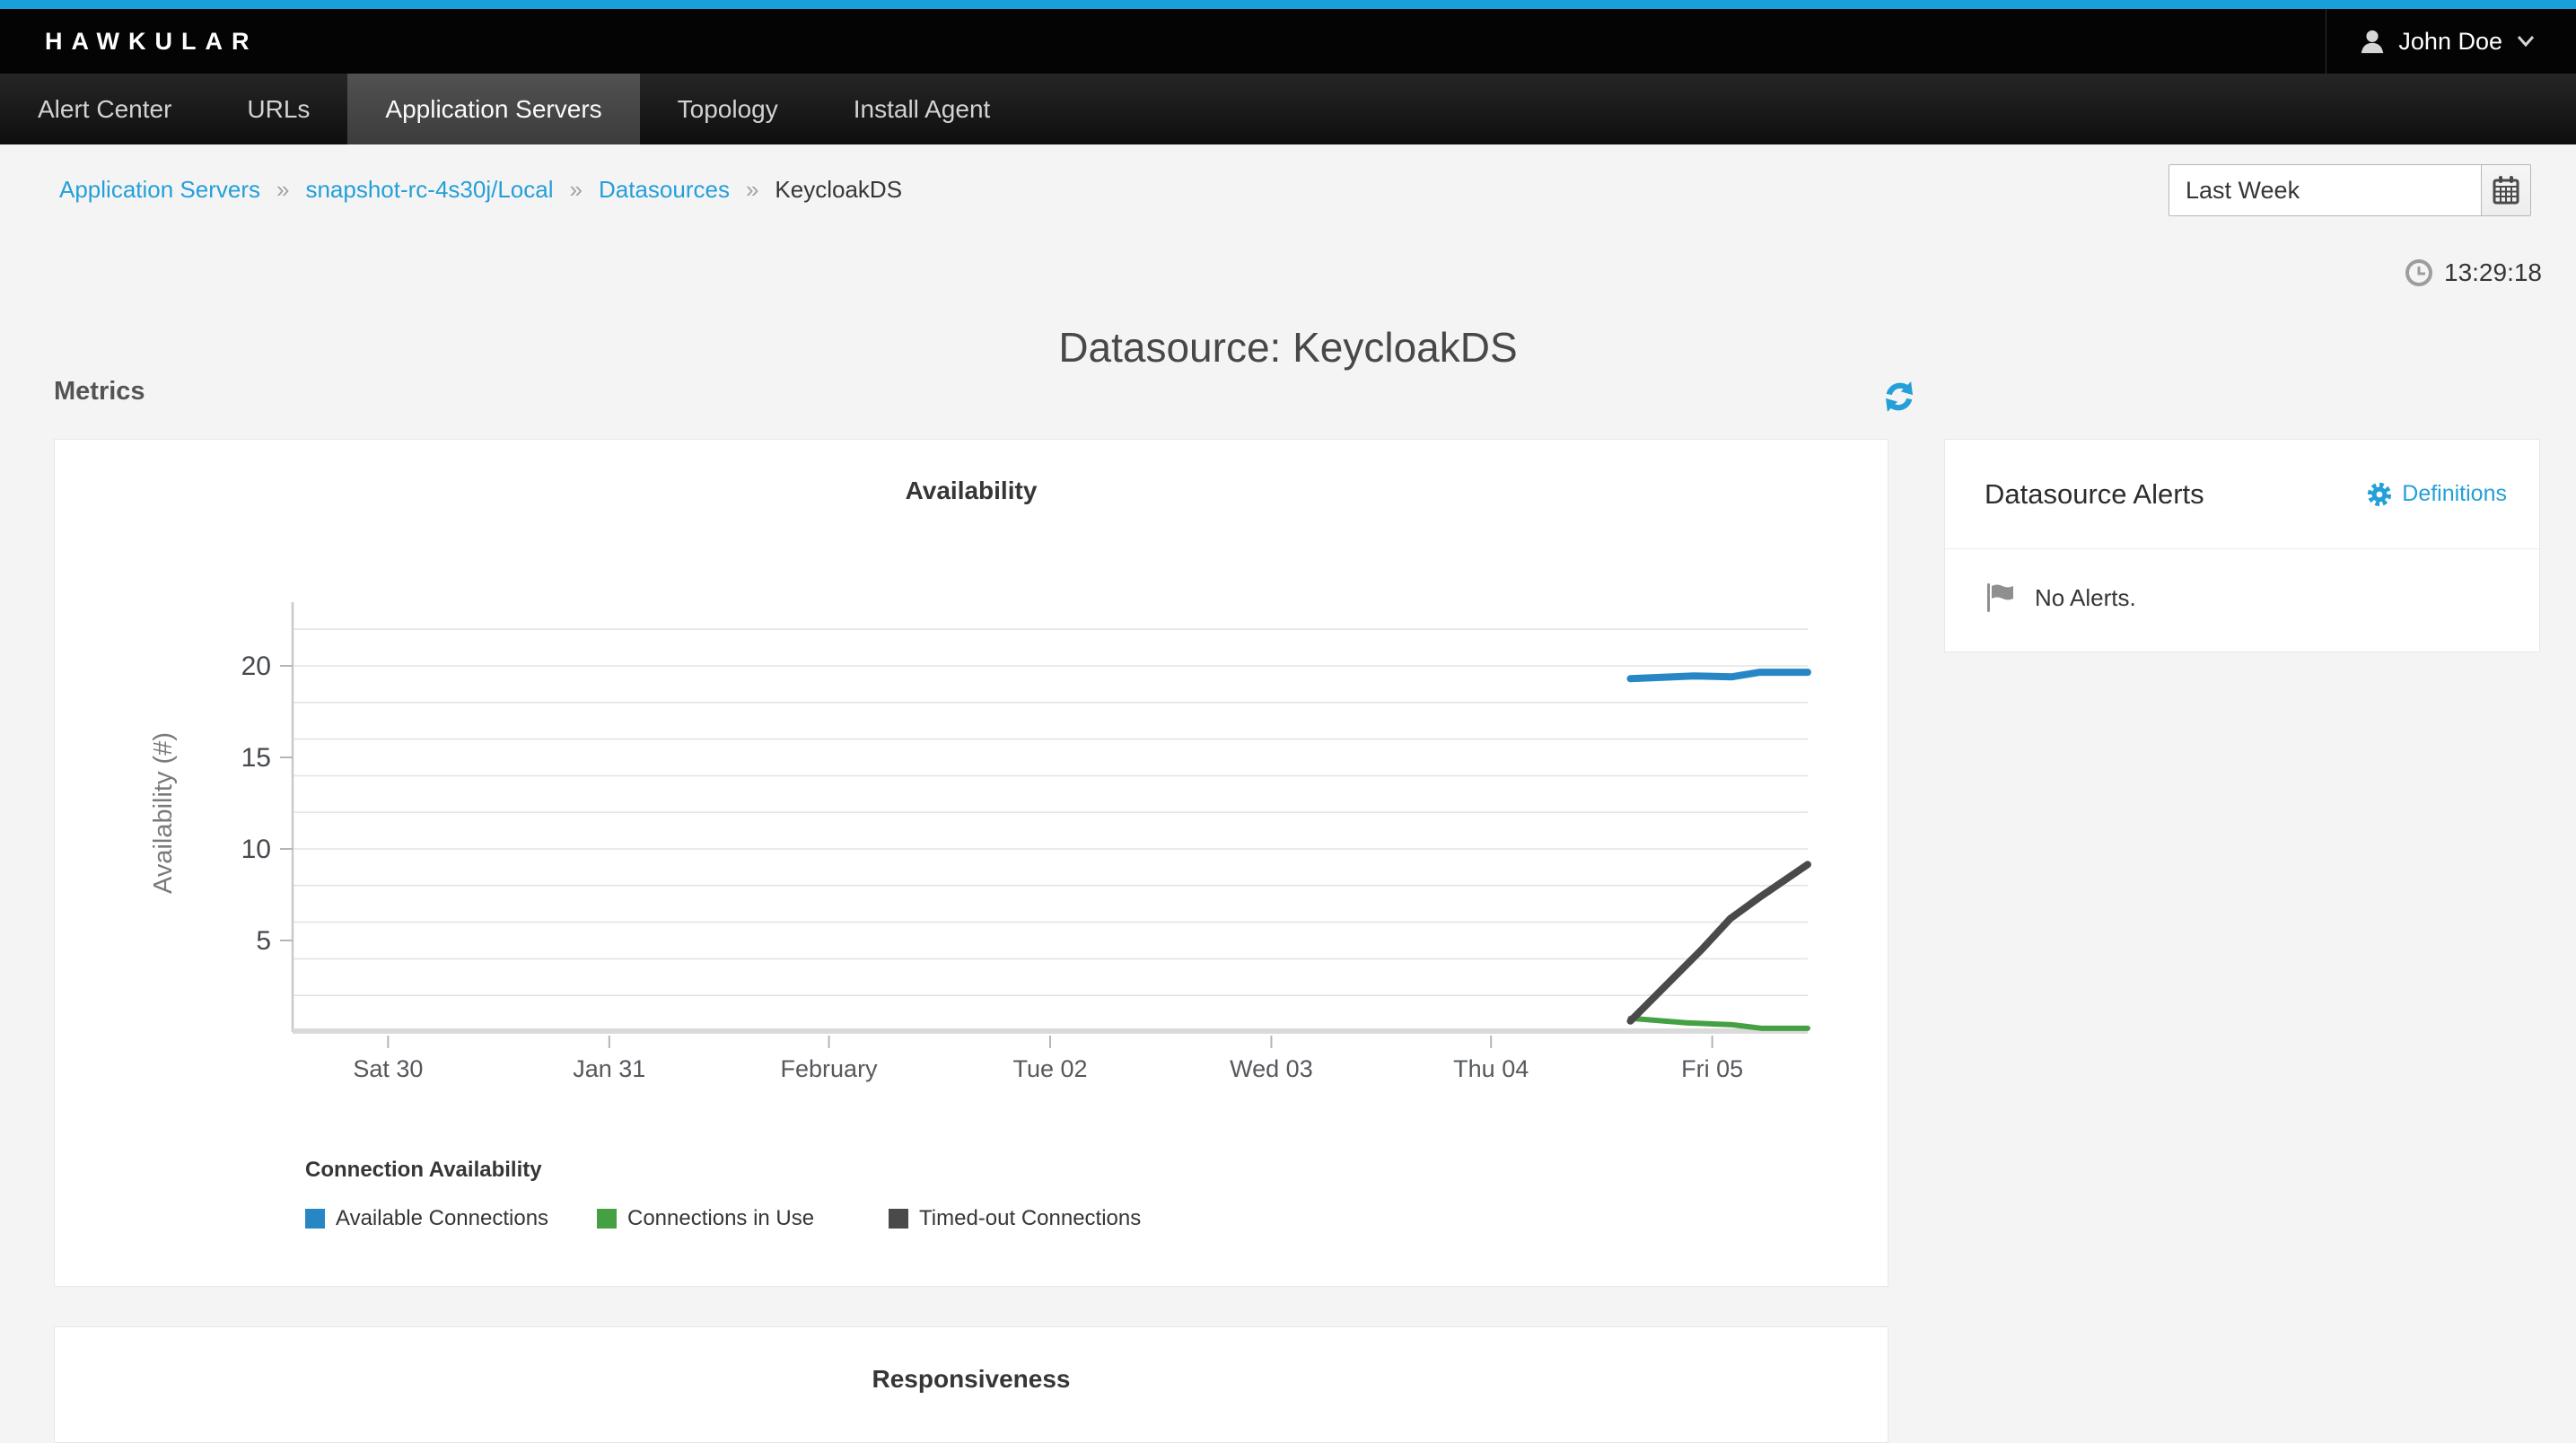 This screenshot has height=1443, width=2576. I want to click on breadcrumb-server: snapshot-rc-4s30j/Local, so click(429, 189).